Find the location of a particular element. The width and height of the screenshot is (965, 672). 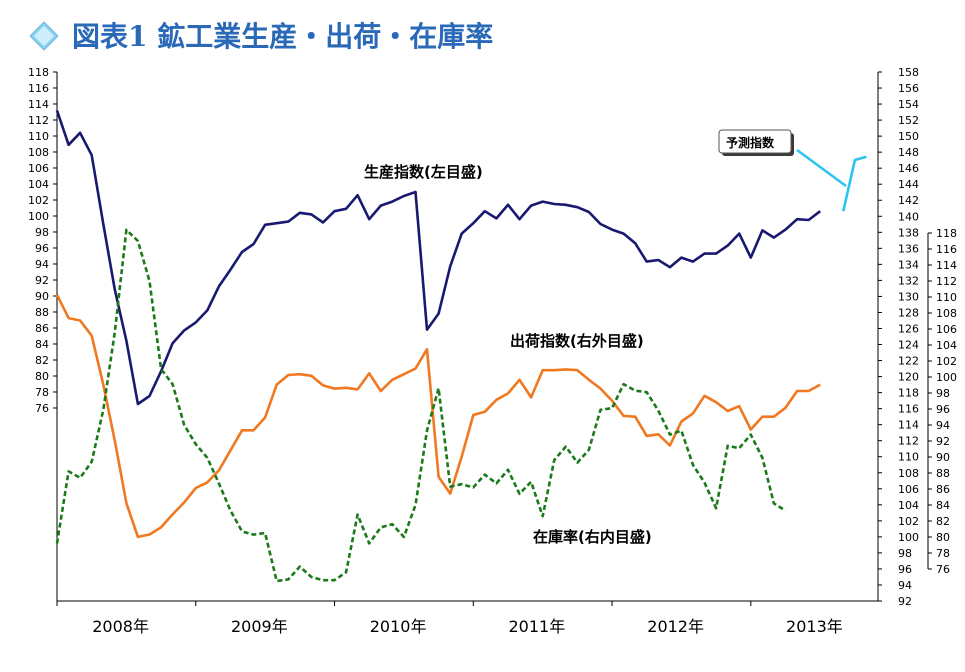

forecast-label: 予測指数 is located at coordinates (750, 142).